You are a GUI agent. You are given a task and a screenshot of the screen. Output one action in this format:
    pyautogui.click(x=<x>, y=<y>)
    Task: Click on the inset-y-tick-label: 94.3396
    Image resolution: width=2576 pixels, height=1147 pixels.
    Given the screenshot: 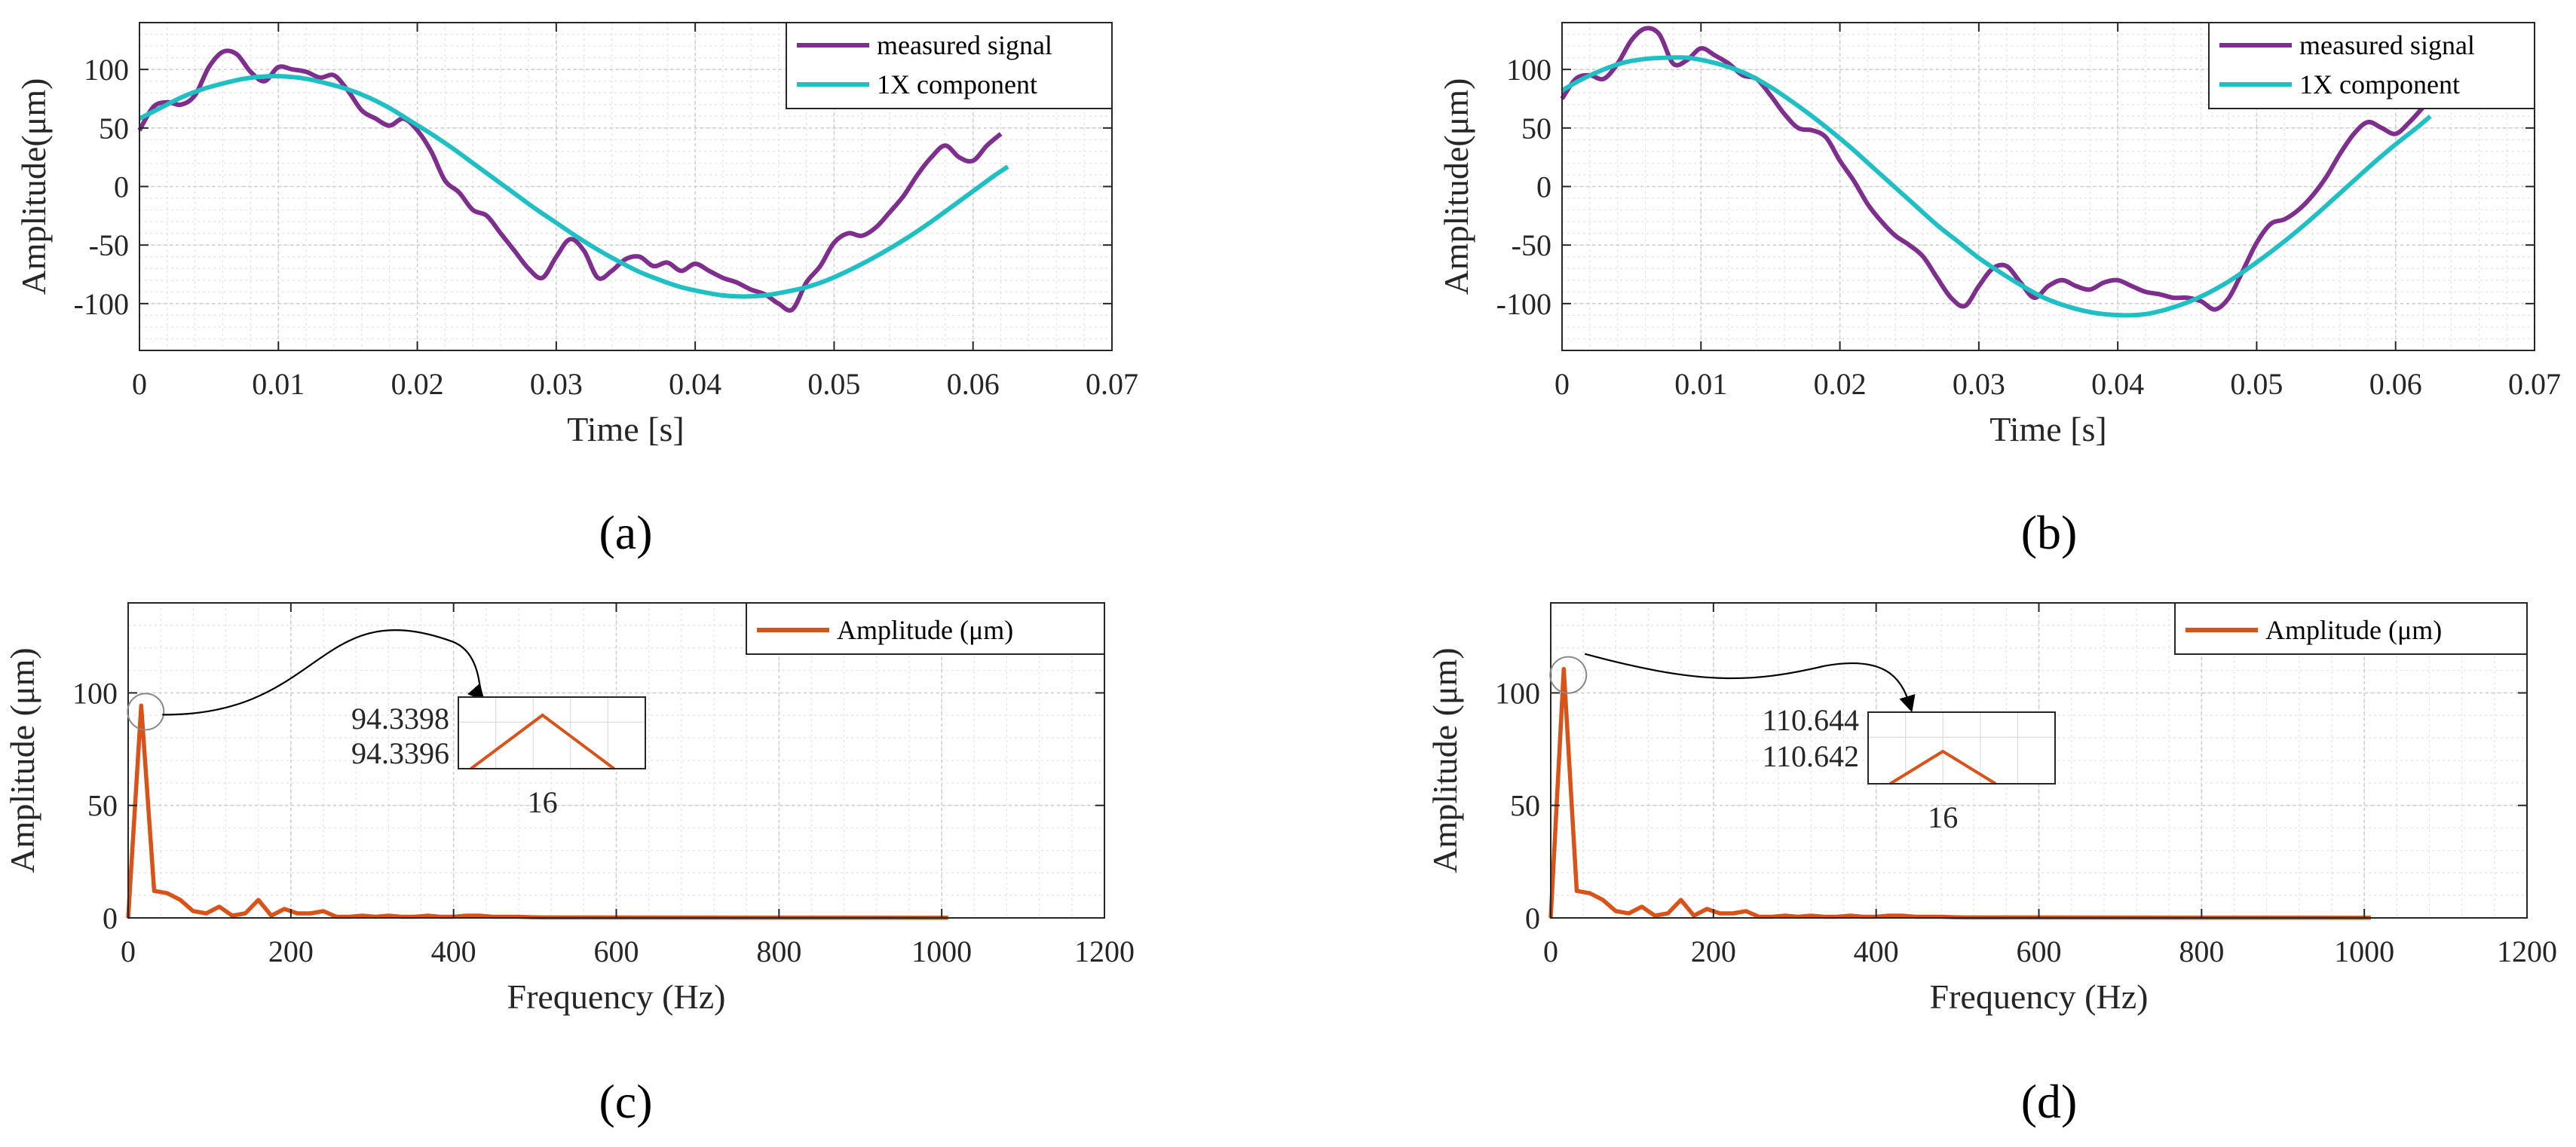 What is the action you would take?
    pyautogui.click(x=400, y=753)
    